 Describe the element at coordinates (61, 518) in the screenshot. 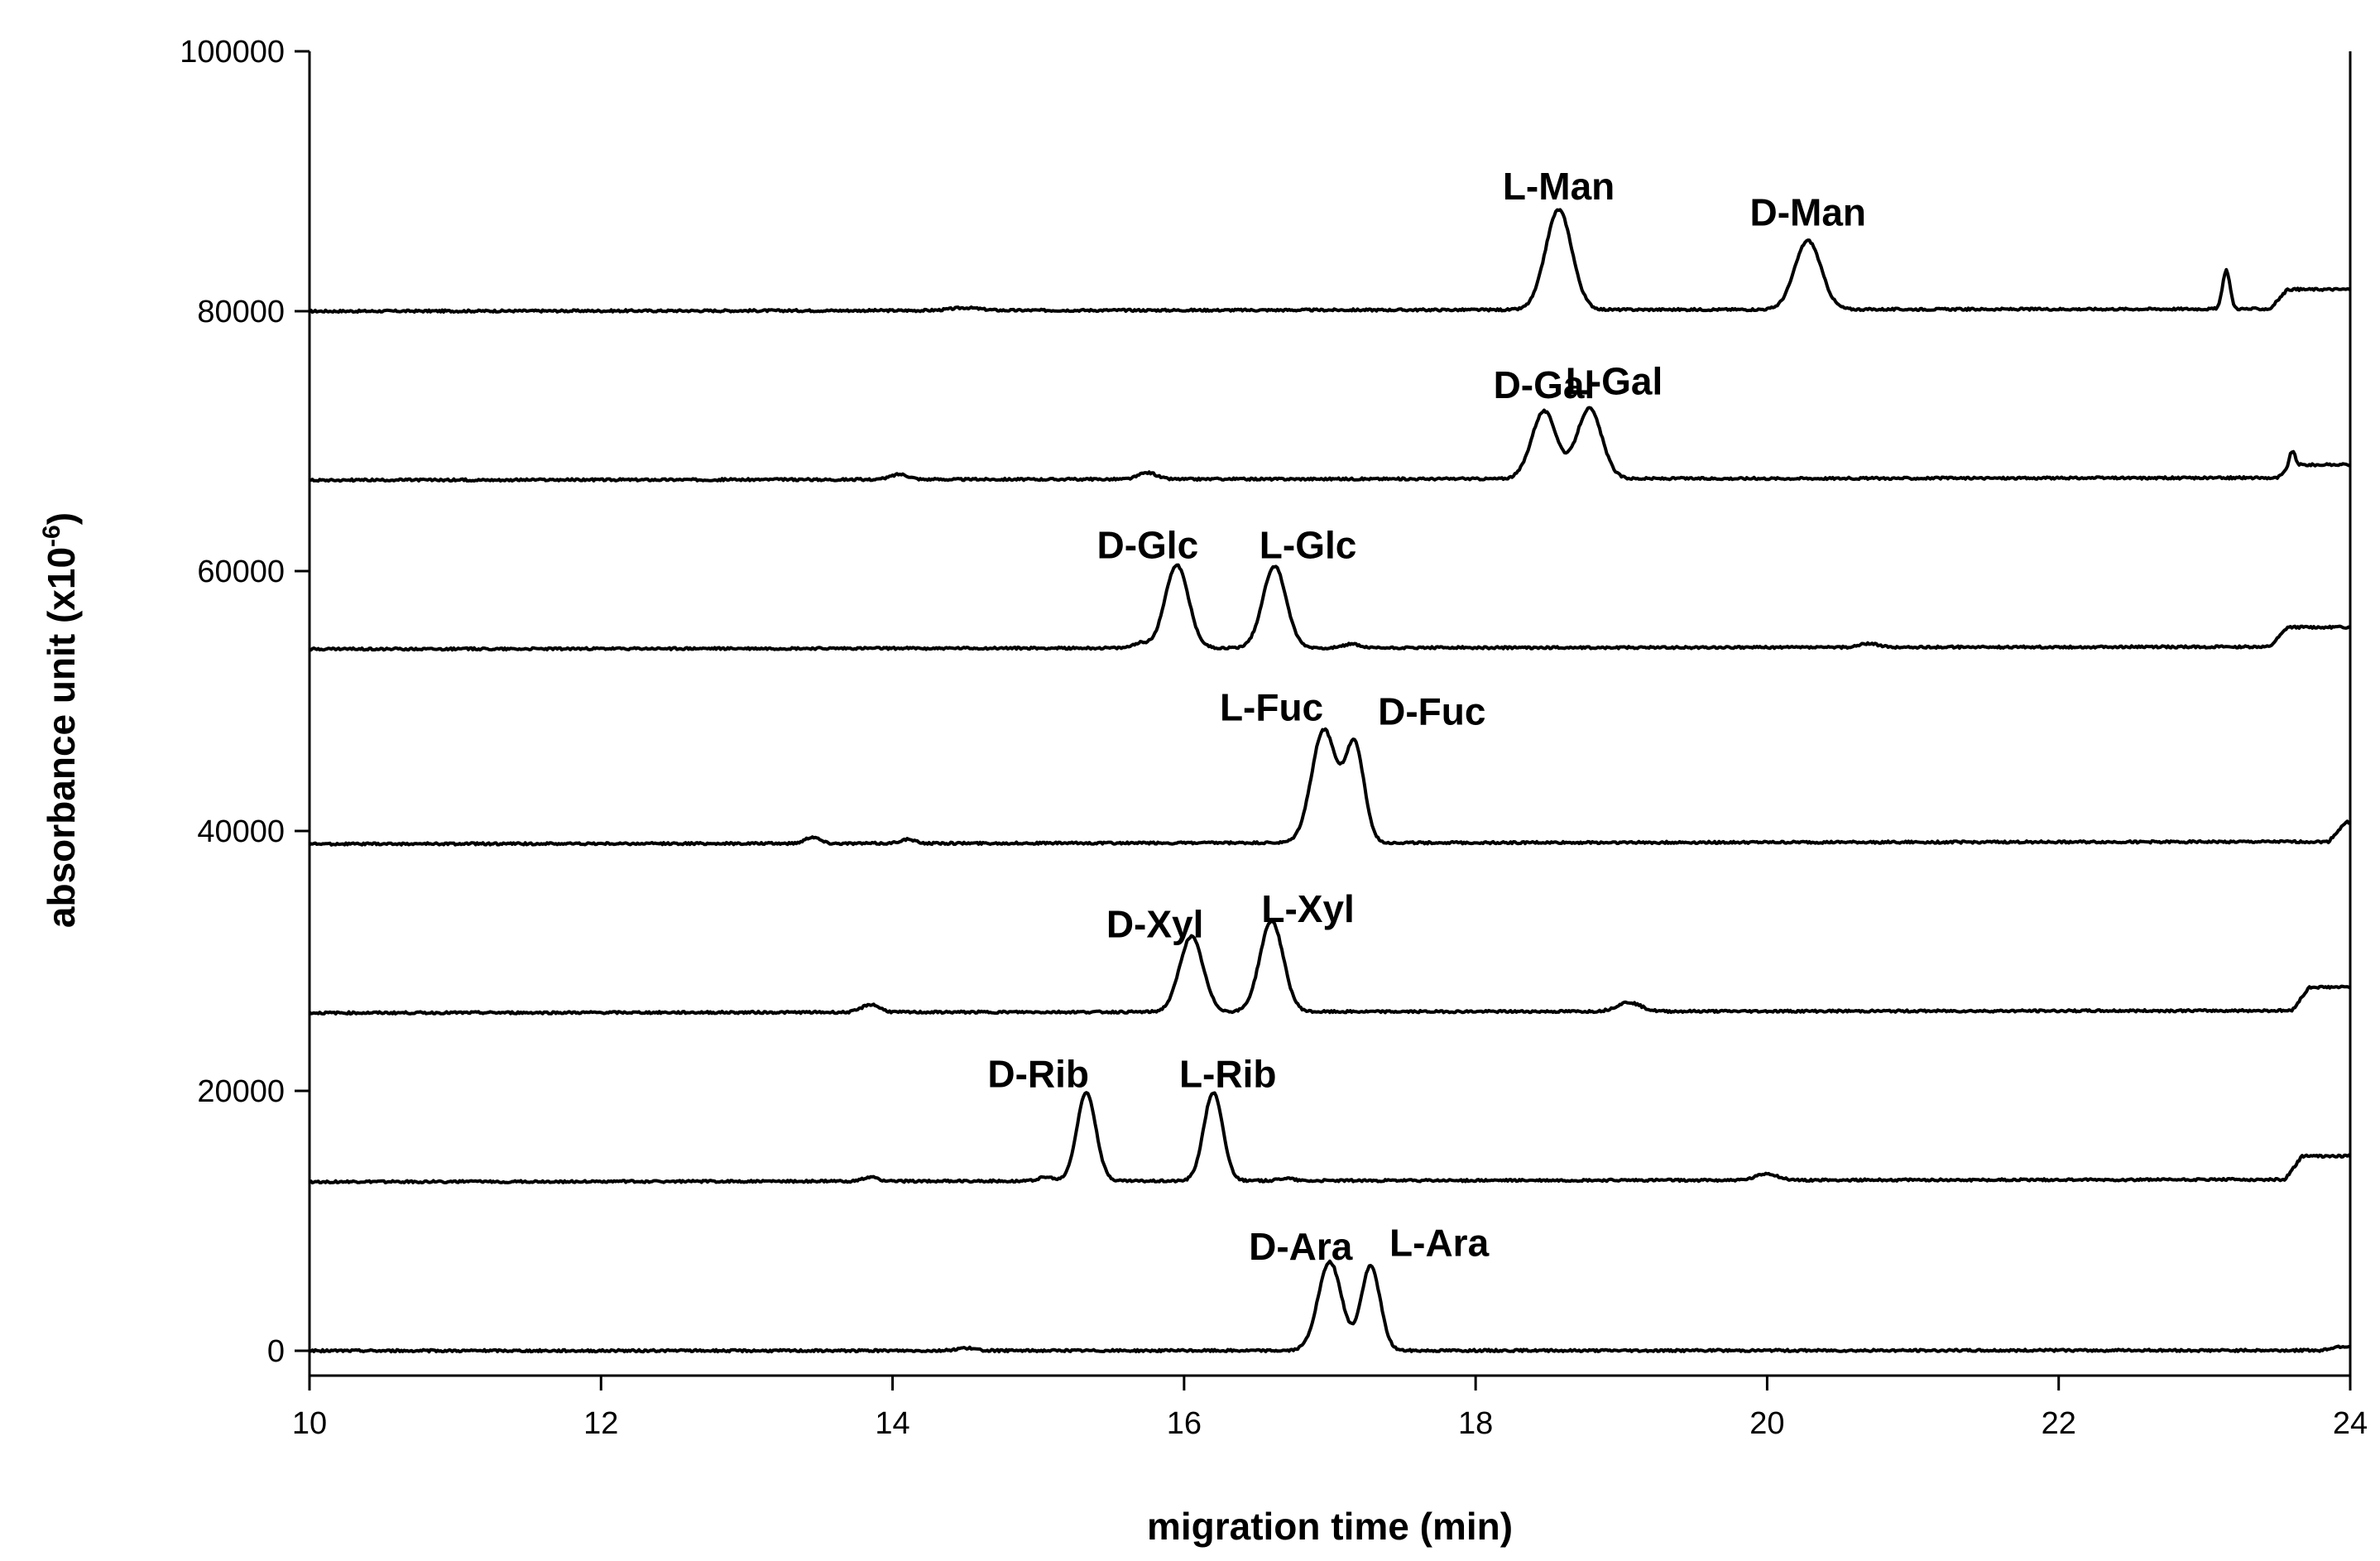

I see `y-axis-title-end: )` at that location.